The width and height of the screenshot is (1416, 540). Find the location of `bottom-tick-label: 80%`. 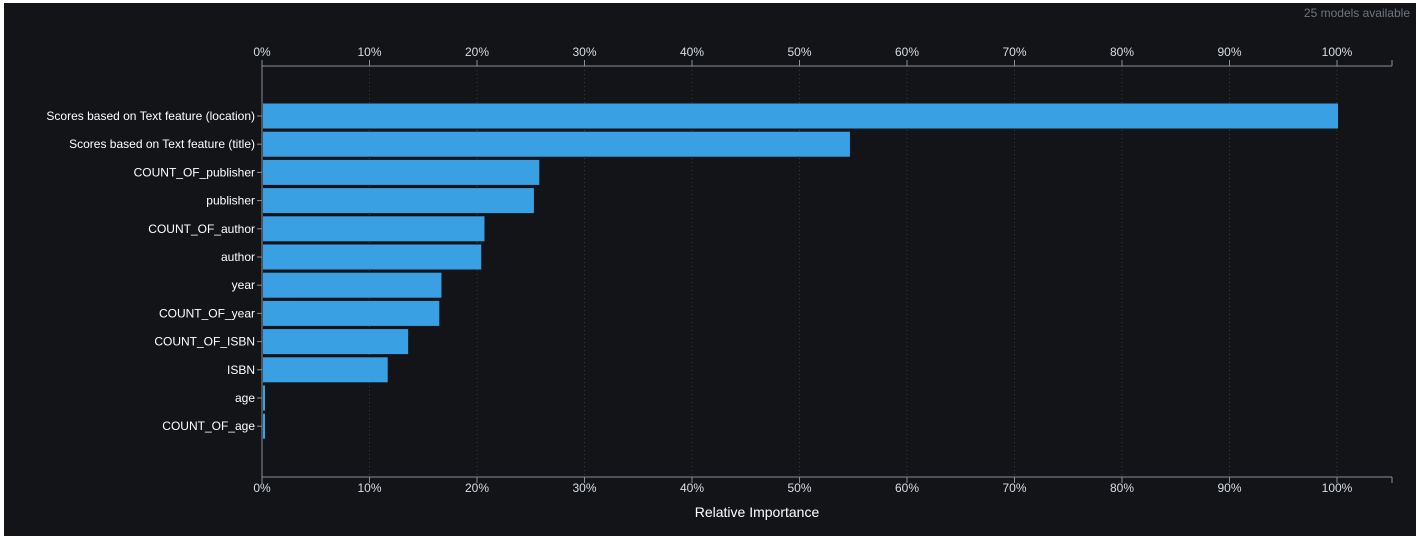

bottom-tick-label: 80% is located at coordinates (1122, 488).